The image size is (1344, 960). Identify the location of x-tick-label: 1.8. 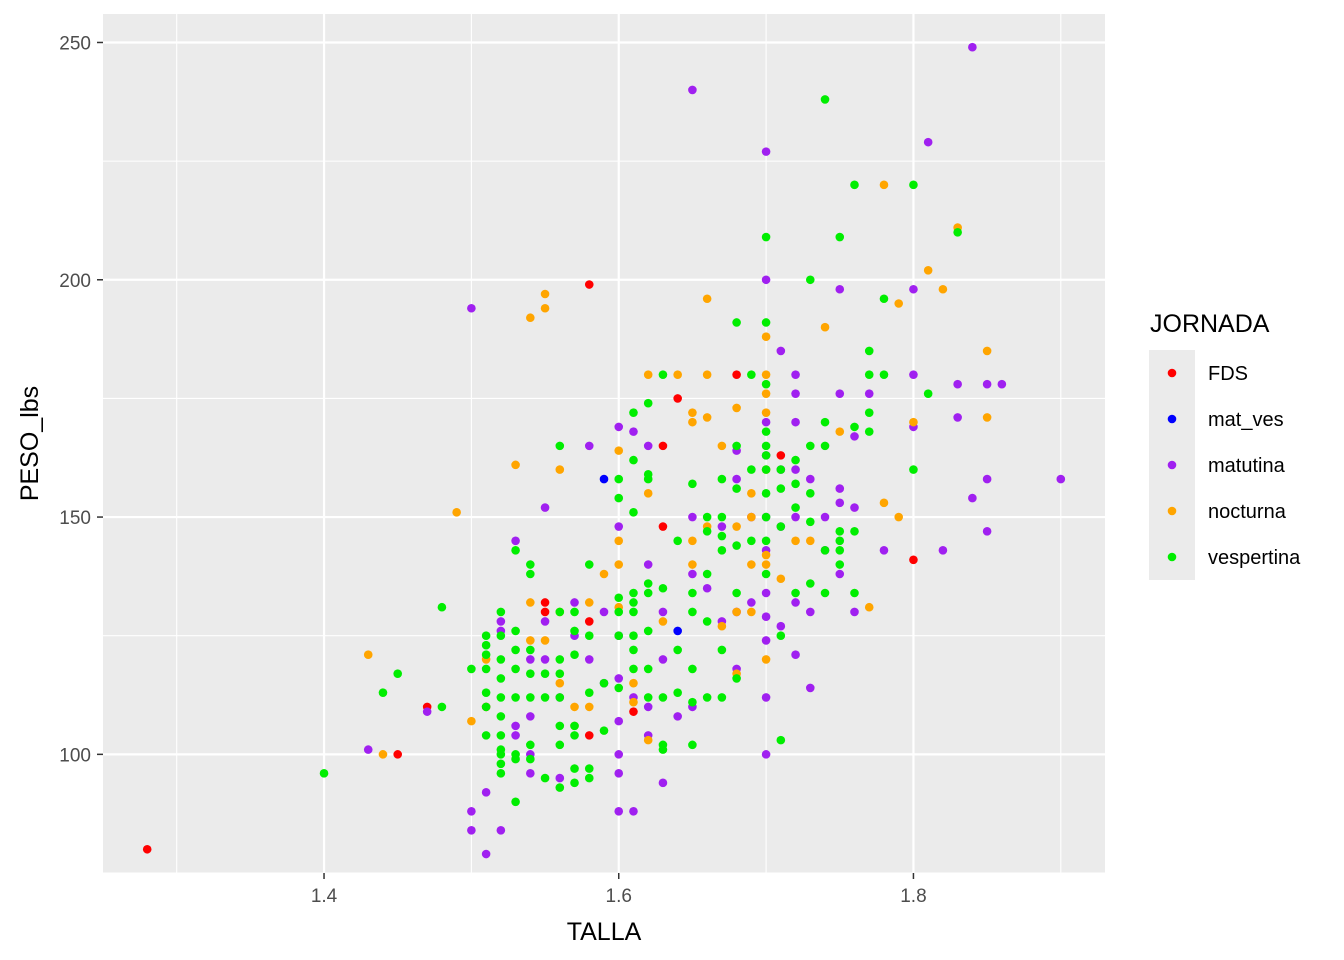
(913, 896).